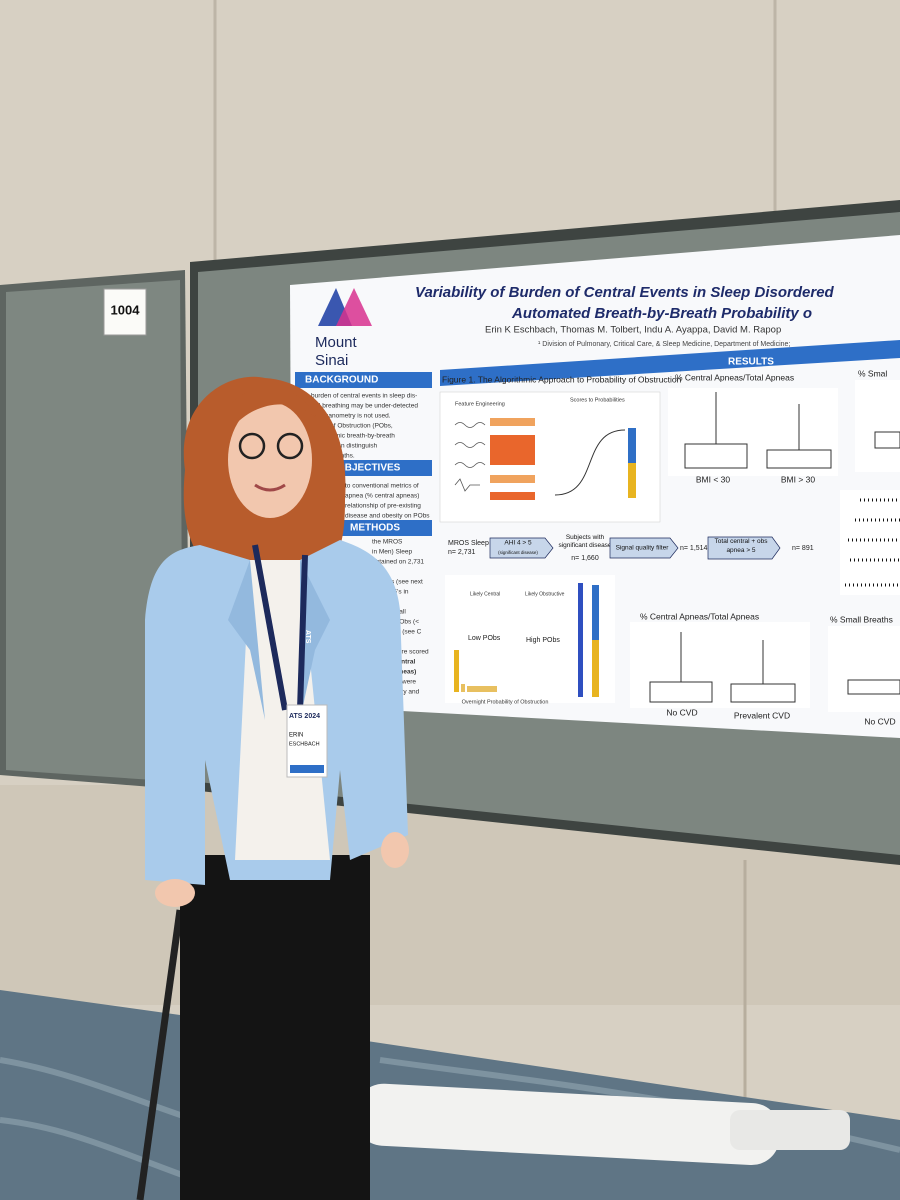  I want to click on flow-label: MROS Sleep Visit 1, so click(479, 543).